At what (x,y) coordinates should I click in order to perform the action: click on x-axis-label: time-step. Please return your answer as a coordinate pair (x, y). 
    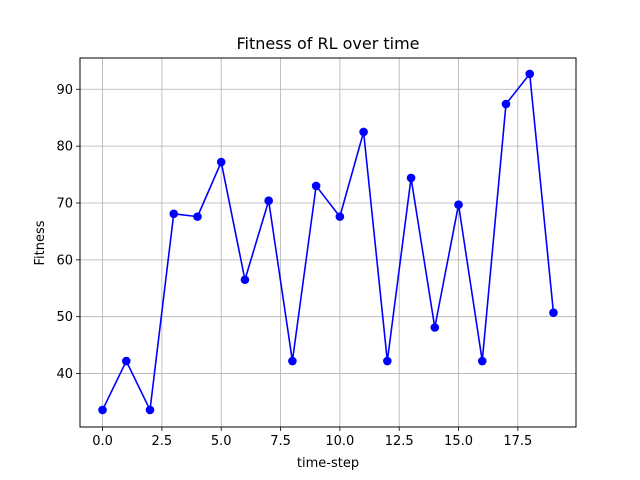
    Looking at the image, I should click on (328, 463).